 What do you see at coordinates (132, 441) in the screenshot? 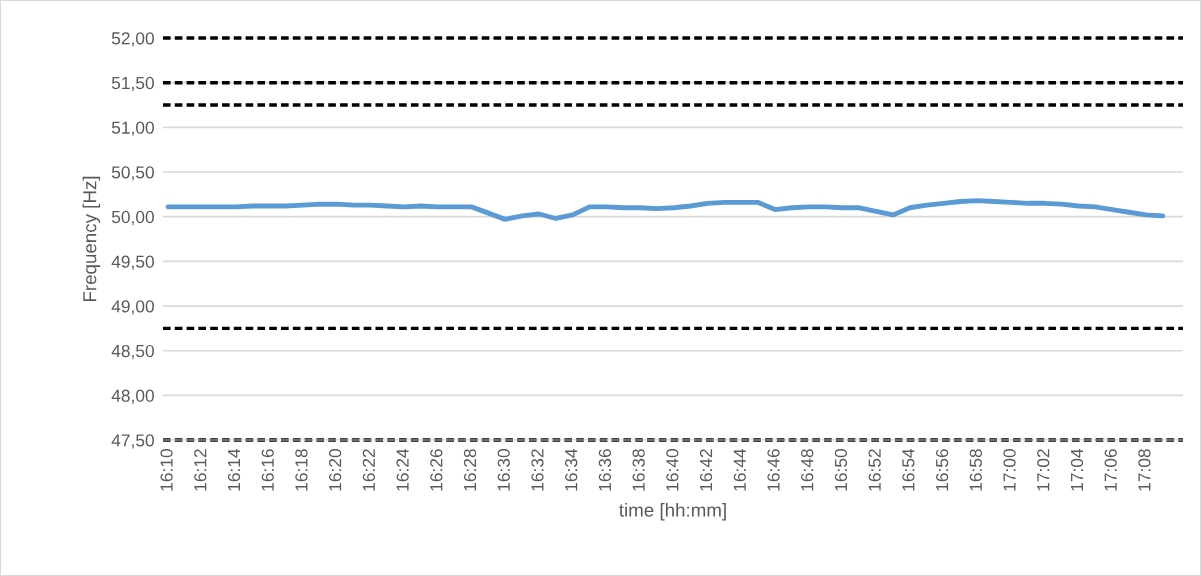
I see `y-tick-label: 47,50` at bounding box center [132, 441].